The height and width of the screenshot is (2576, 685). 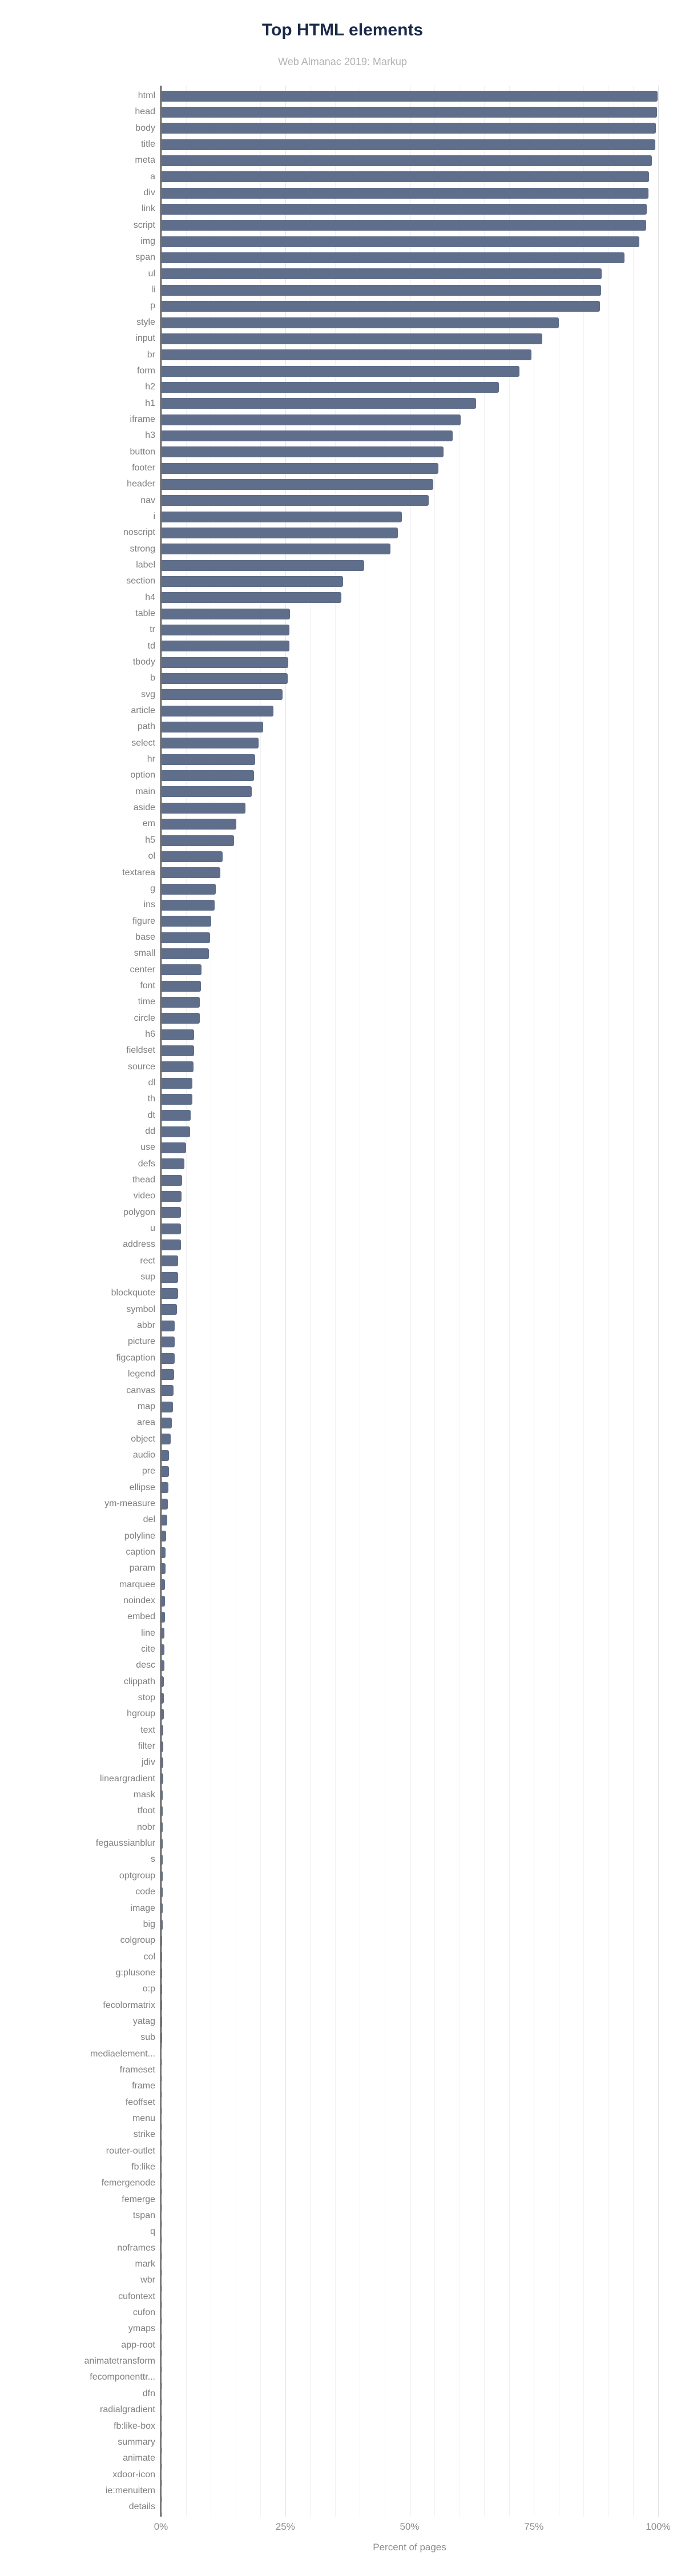 I want to click on bar-row: figure, so click(x=395, y=921).